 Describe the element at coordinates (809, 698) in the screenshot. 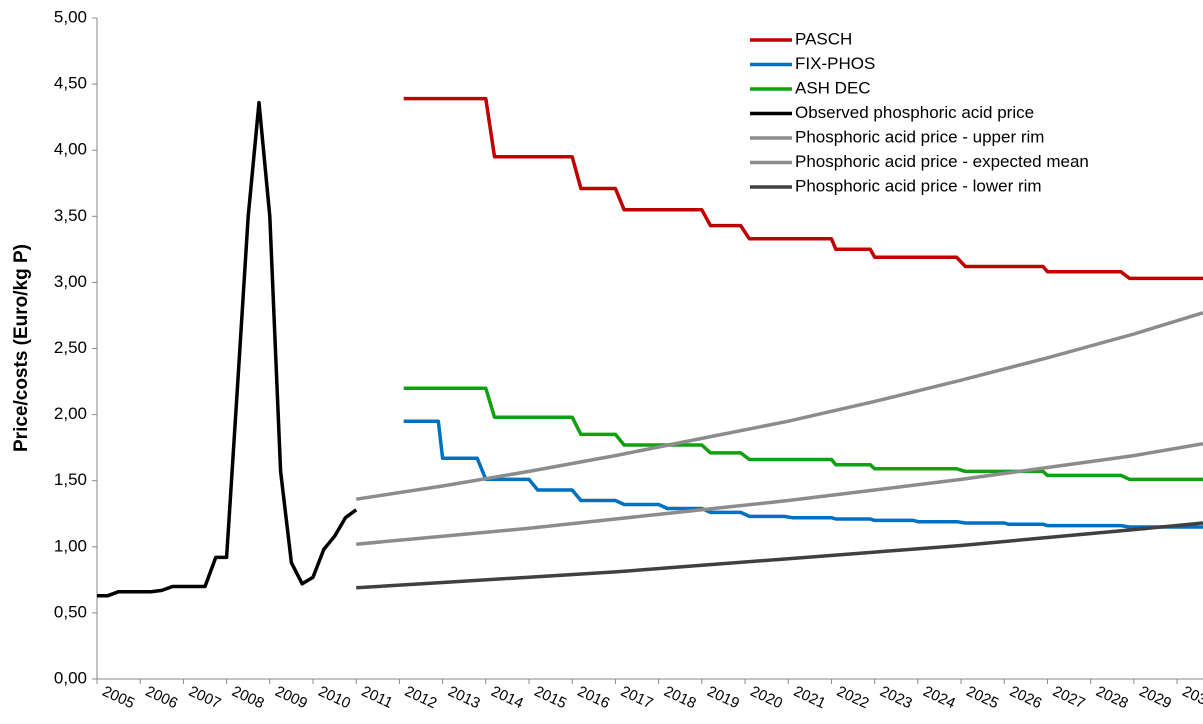

I see `x-tick-label: 2021` at that location.